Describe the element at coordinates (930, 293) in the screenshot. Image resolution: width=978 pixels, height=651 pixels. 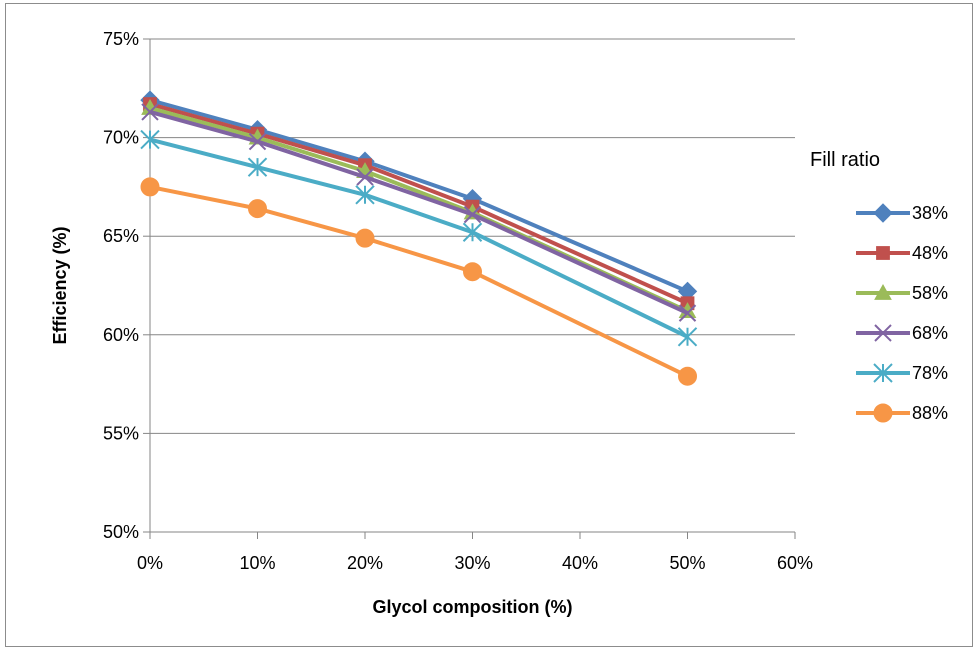
I see `legend-label: 58%` at that location.